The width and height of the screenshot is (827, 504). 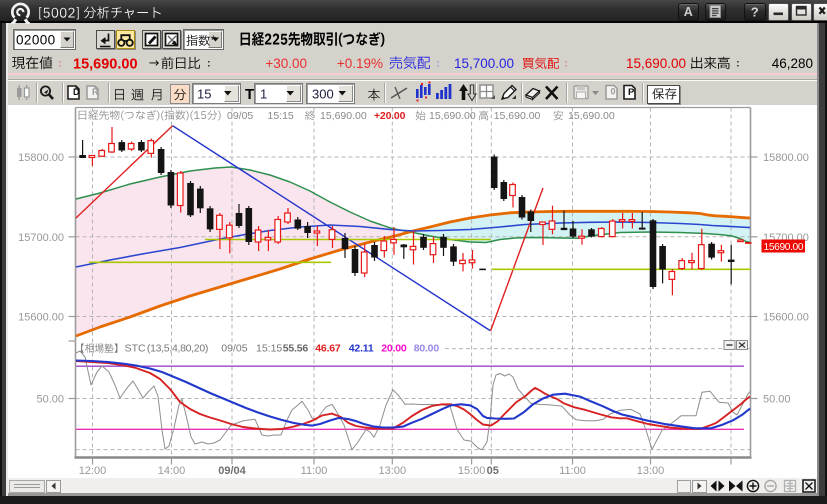 What do you see at coordinates (263, 94) in the screenshot?
I see `svg-text: 1` at bounding box center [263, 94].